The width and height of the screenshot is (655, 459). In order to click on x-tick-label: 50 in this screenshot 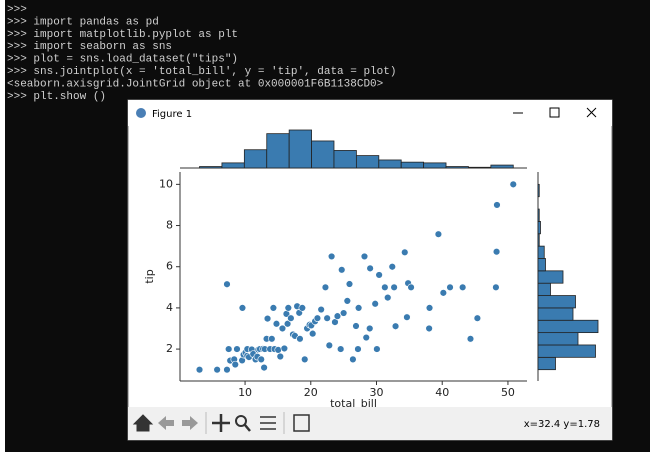, I will do `click(508, 392)`.